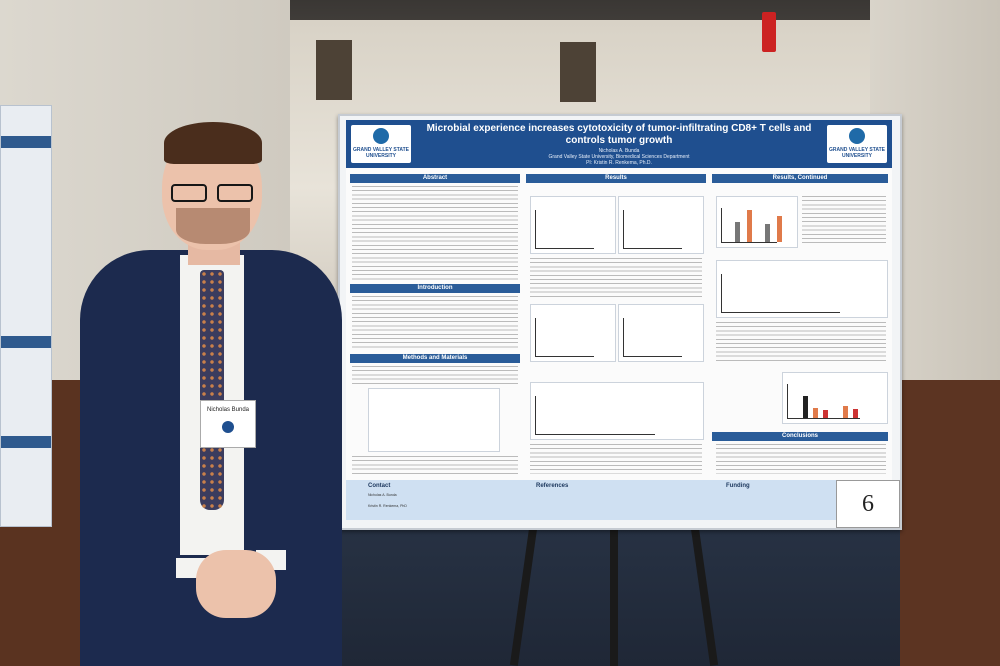  Describe the element at coordinates (435, 288) in the screenshot. I see `introduction-heading: Introduction` at that location.